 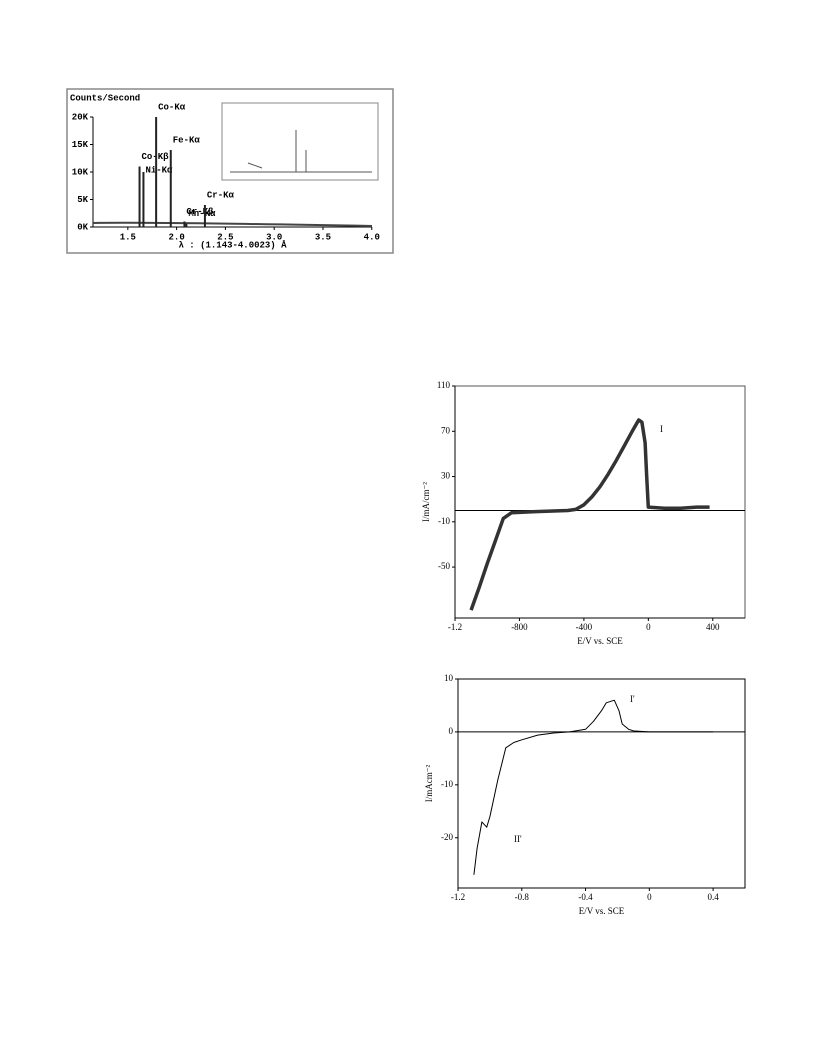 I want to click on y-tick-label: 5K, so click(x=82, y=200).